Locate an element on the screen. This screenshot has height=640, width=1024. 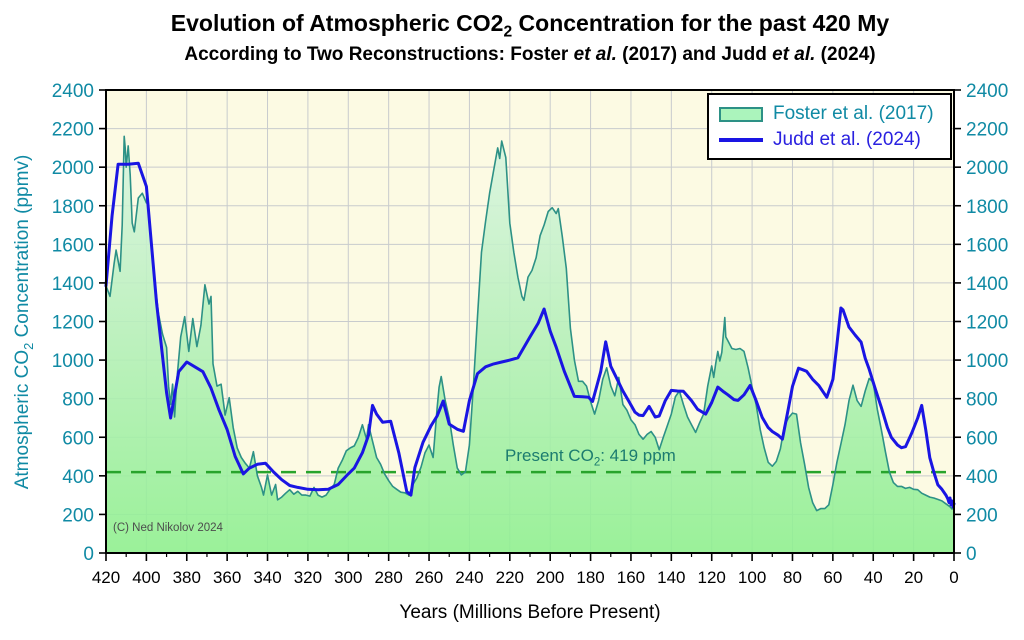
y-tick-label-right: 1800 is located at coordinates (987, 207).